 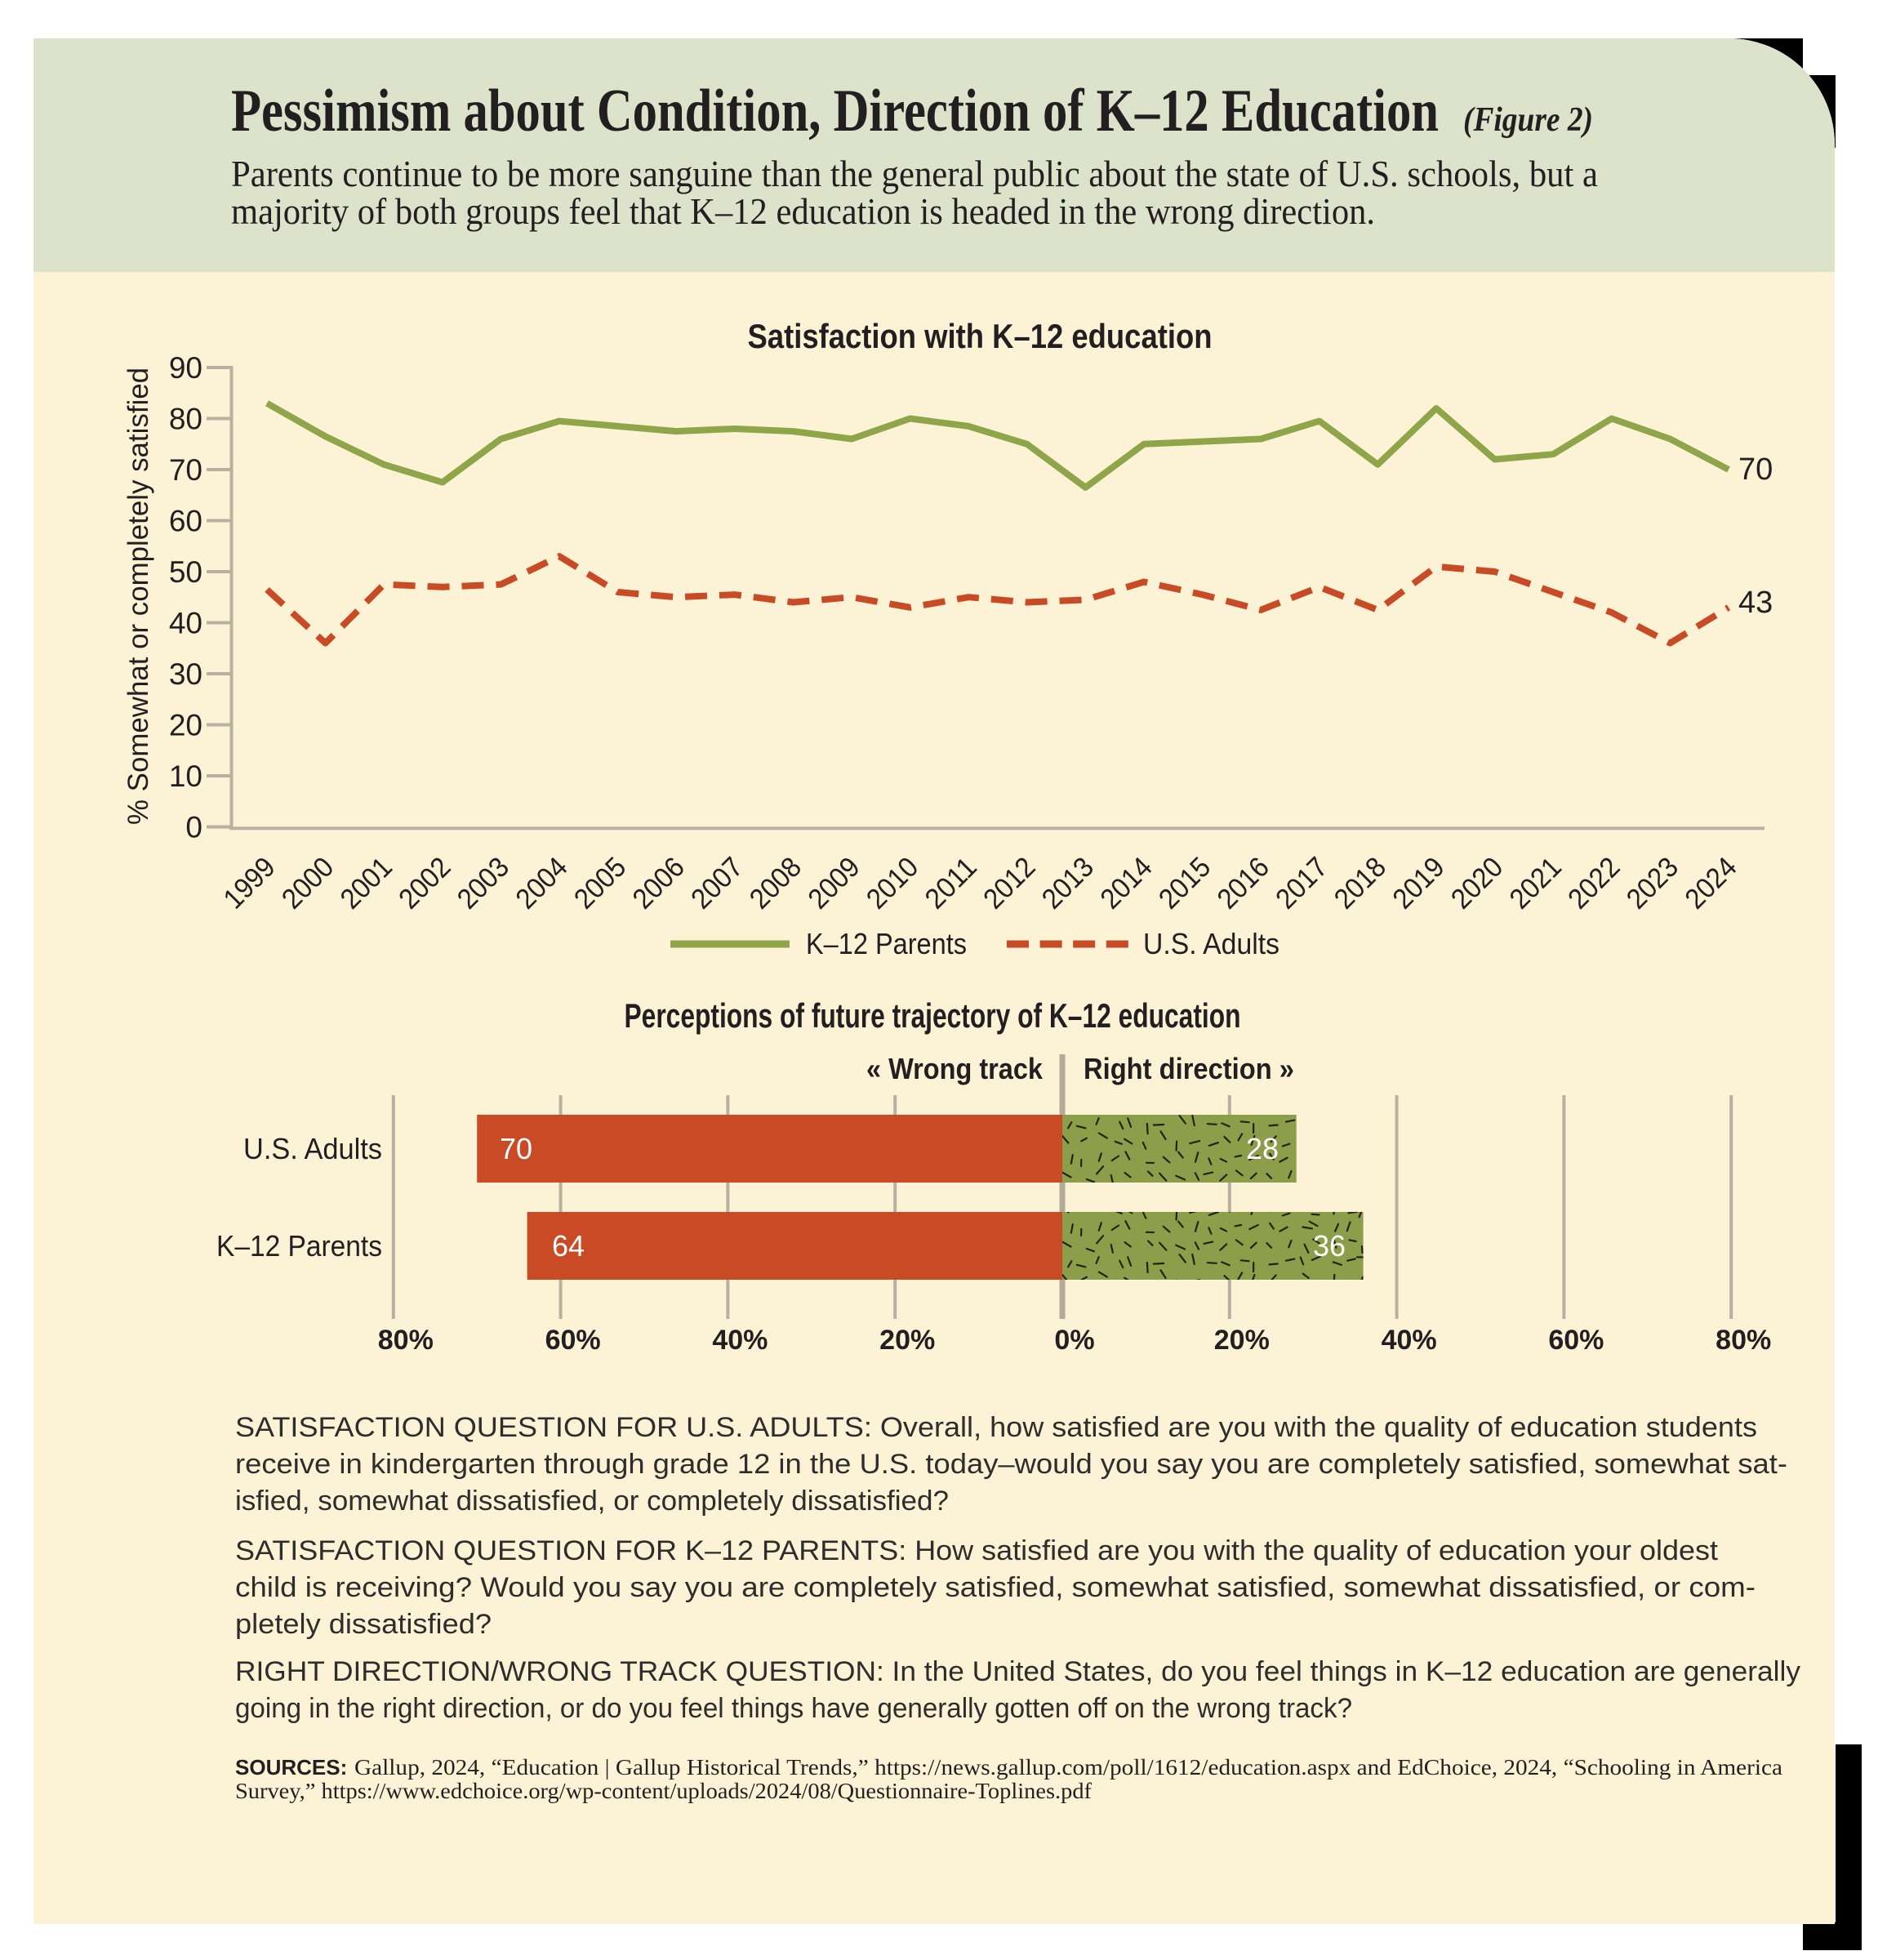 What do you see at coordinates (291, 1767) in the screenshot?
I see `svg-text: SOURCES:` at bounding box center [291, 1767].